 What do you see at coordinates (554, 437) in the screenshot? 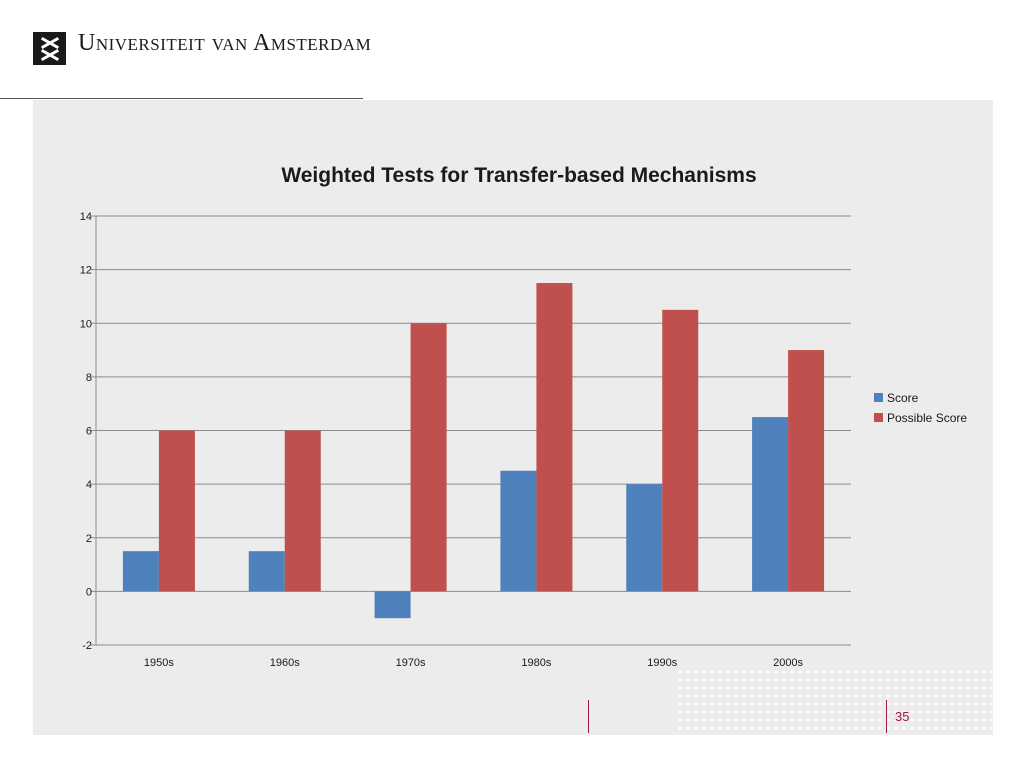
I see `bar-possible-score-1980s` at bounding box center [554, 437].